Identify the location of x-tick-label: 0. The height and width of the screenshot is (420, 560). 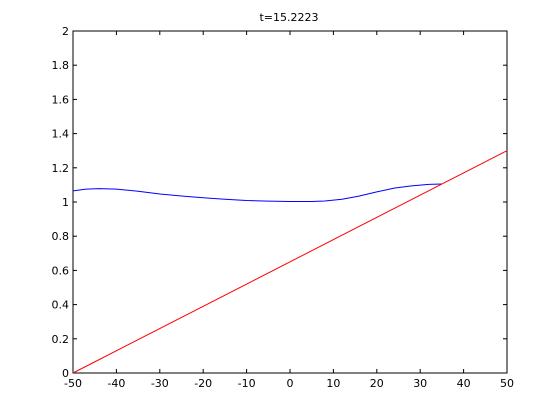
(290, 383).